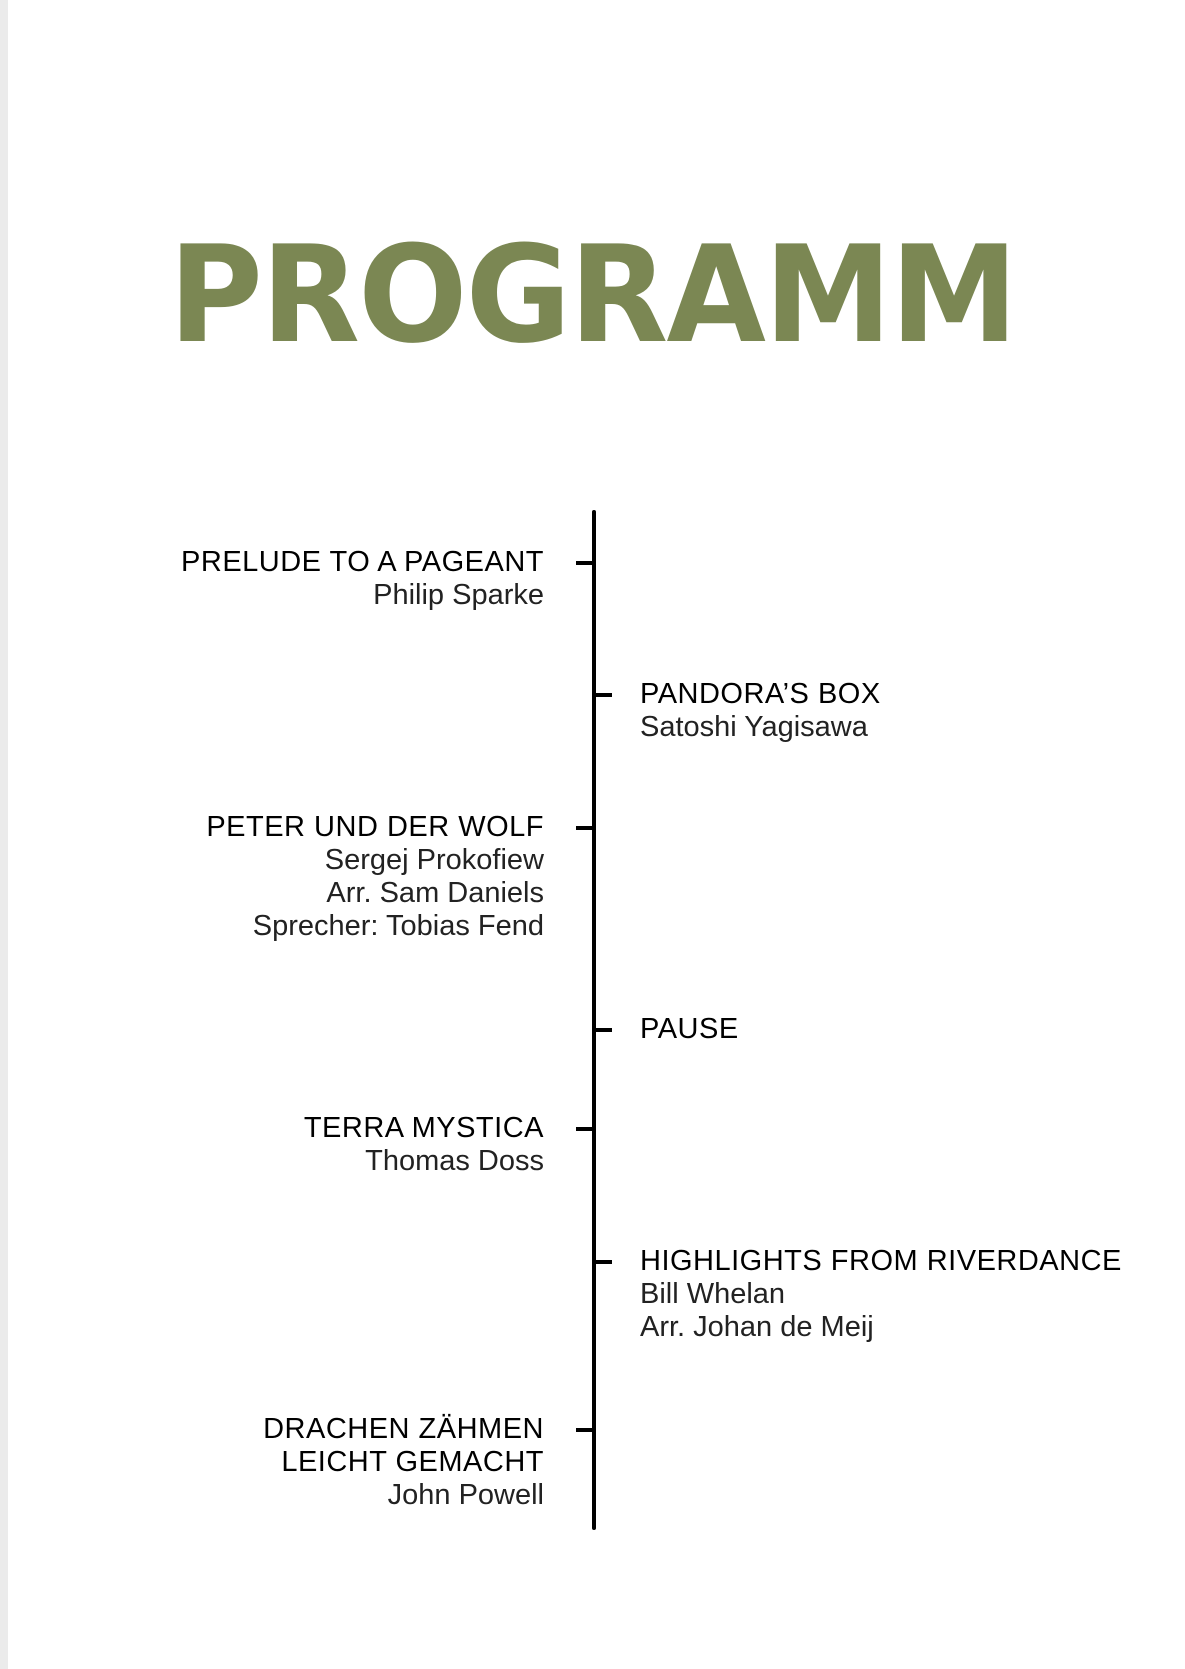  I want to click on piece-title: PAUSE, so click(689, 1029).